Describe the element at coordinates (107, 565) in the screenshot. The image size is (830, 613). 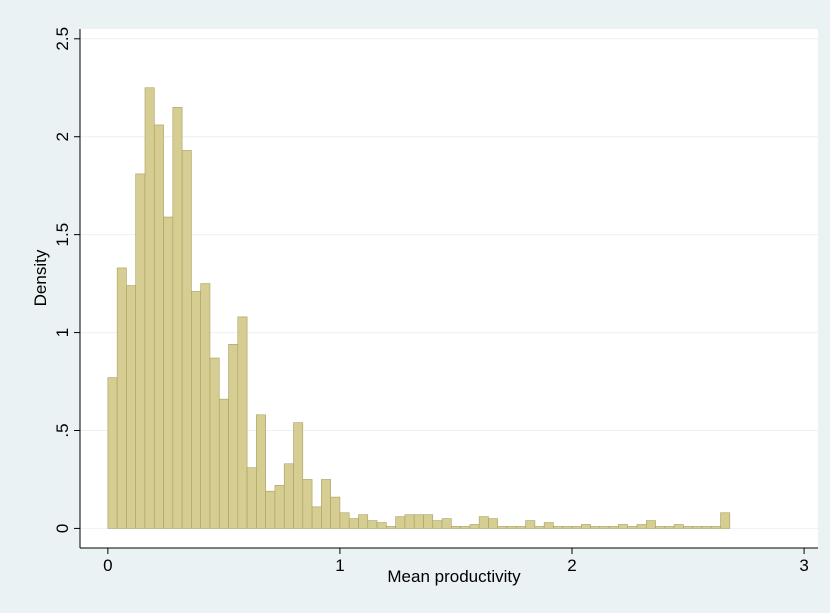
I see `x-tick-label: 0` at that location.